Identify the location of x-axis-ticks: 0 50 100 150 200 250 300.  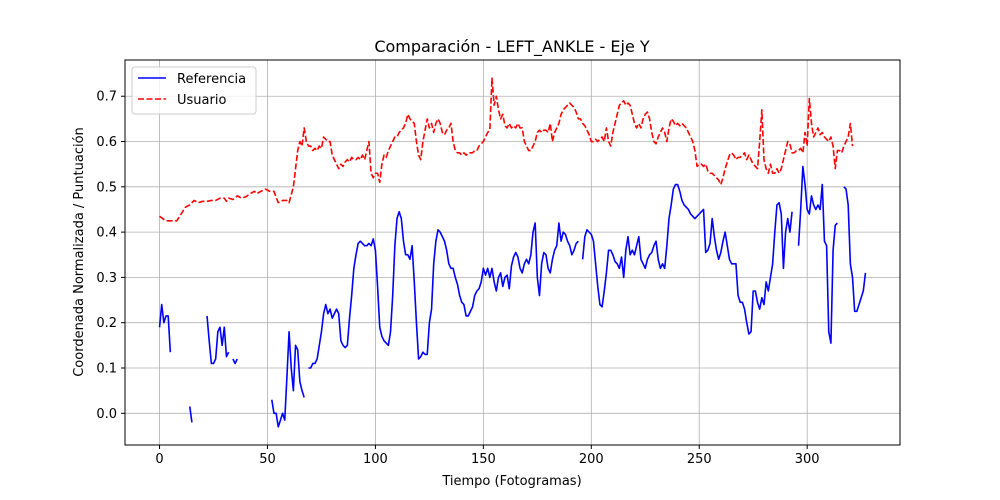
(487, 456).